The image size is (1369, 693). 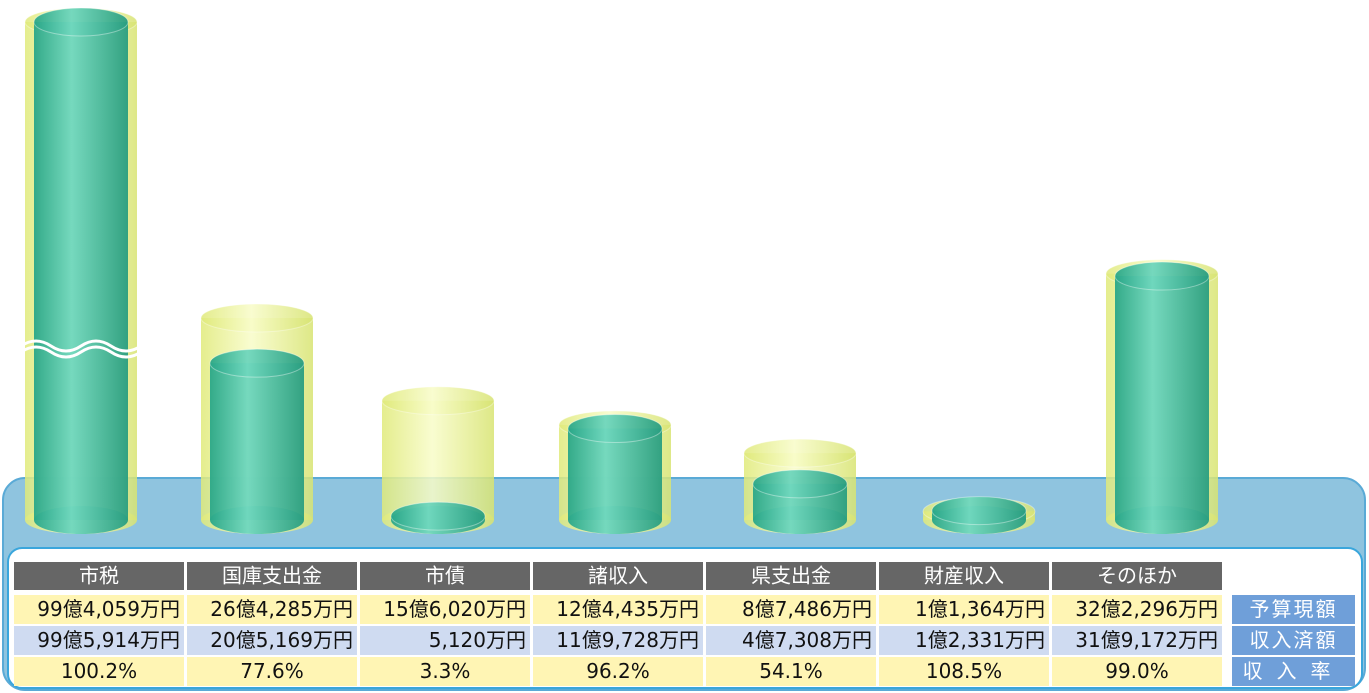 What do you see at coordinates (1146, 640) in the screenshot?
I see `amount: 31億9,172万円` at bounding box center [1146, 640].